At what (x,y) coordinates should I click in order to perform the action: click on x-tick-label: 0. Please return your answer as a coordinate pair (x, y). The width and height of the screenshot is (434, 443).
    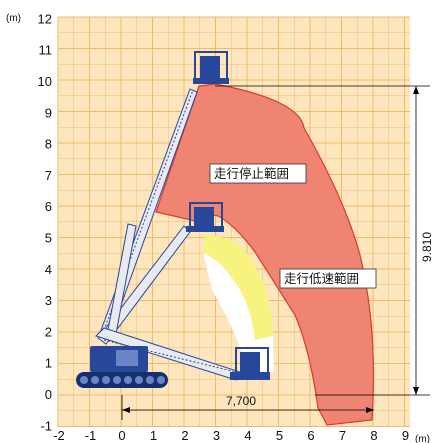
    Looking at the image, I should click on (121, 435).